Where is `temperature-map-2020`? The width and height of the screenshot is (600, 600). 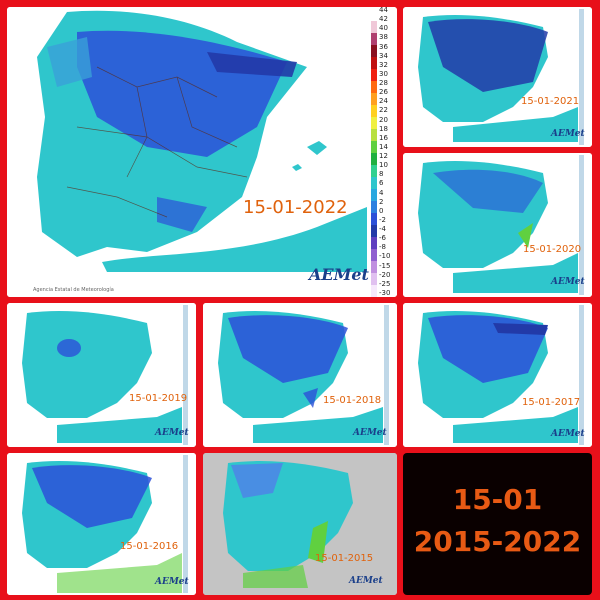
temperature-map-2020 is located at coordinates (497, 225).